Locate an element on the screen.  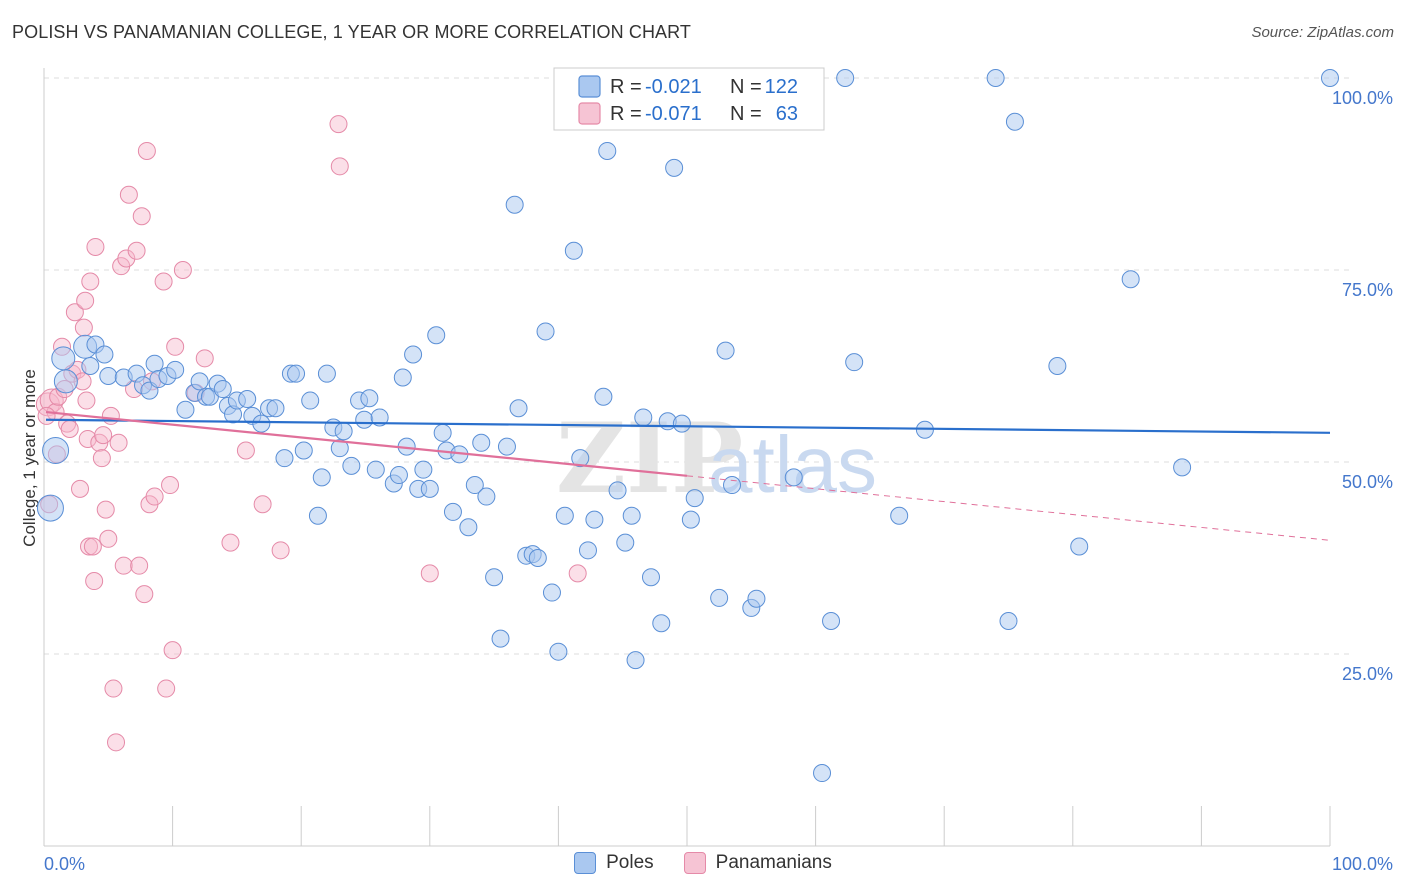
y-tick-label: 100.0% is located at coordinates (1362, 98).